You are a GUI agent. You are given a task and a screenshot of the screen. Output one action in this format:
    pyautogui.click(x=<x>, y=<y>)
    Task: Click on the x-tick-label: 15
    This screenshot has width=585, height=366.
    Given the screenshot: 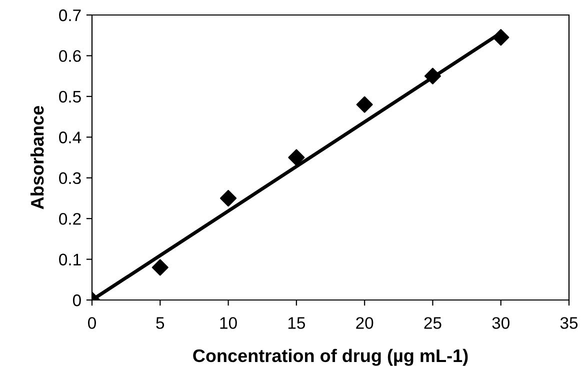 What is the action you would take?
    pyautogui.click(x=296, y=323)
    